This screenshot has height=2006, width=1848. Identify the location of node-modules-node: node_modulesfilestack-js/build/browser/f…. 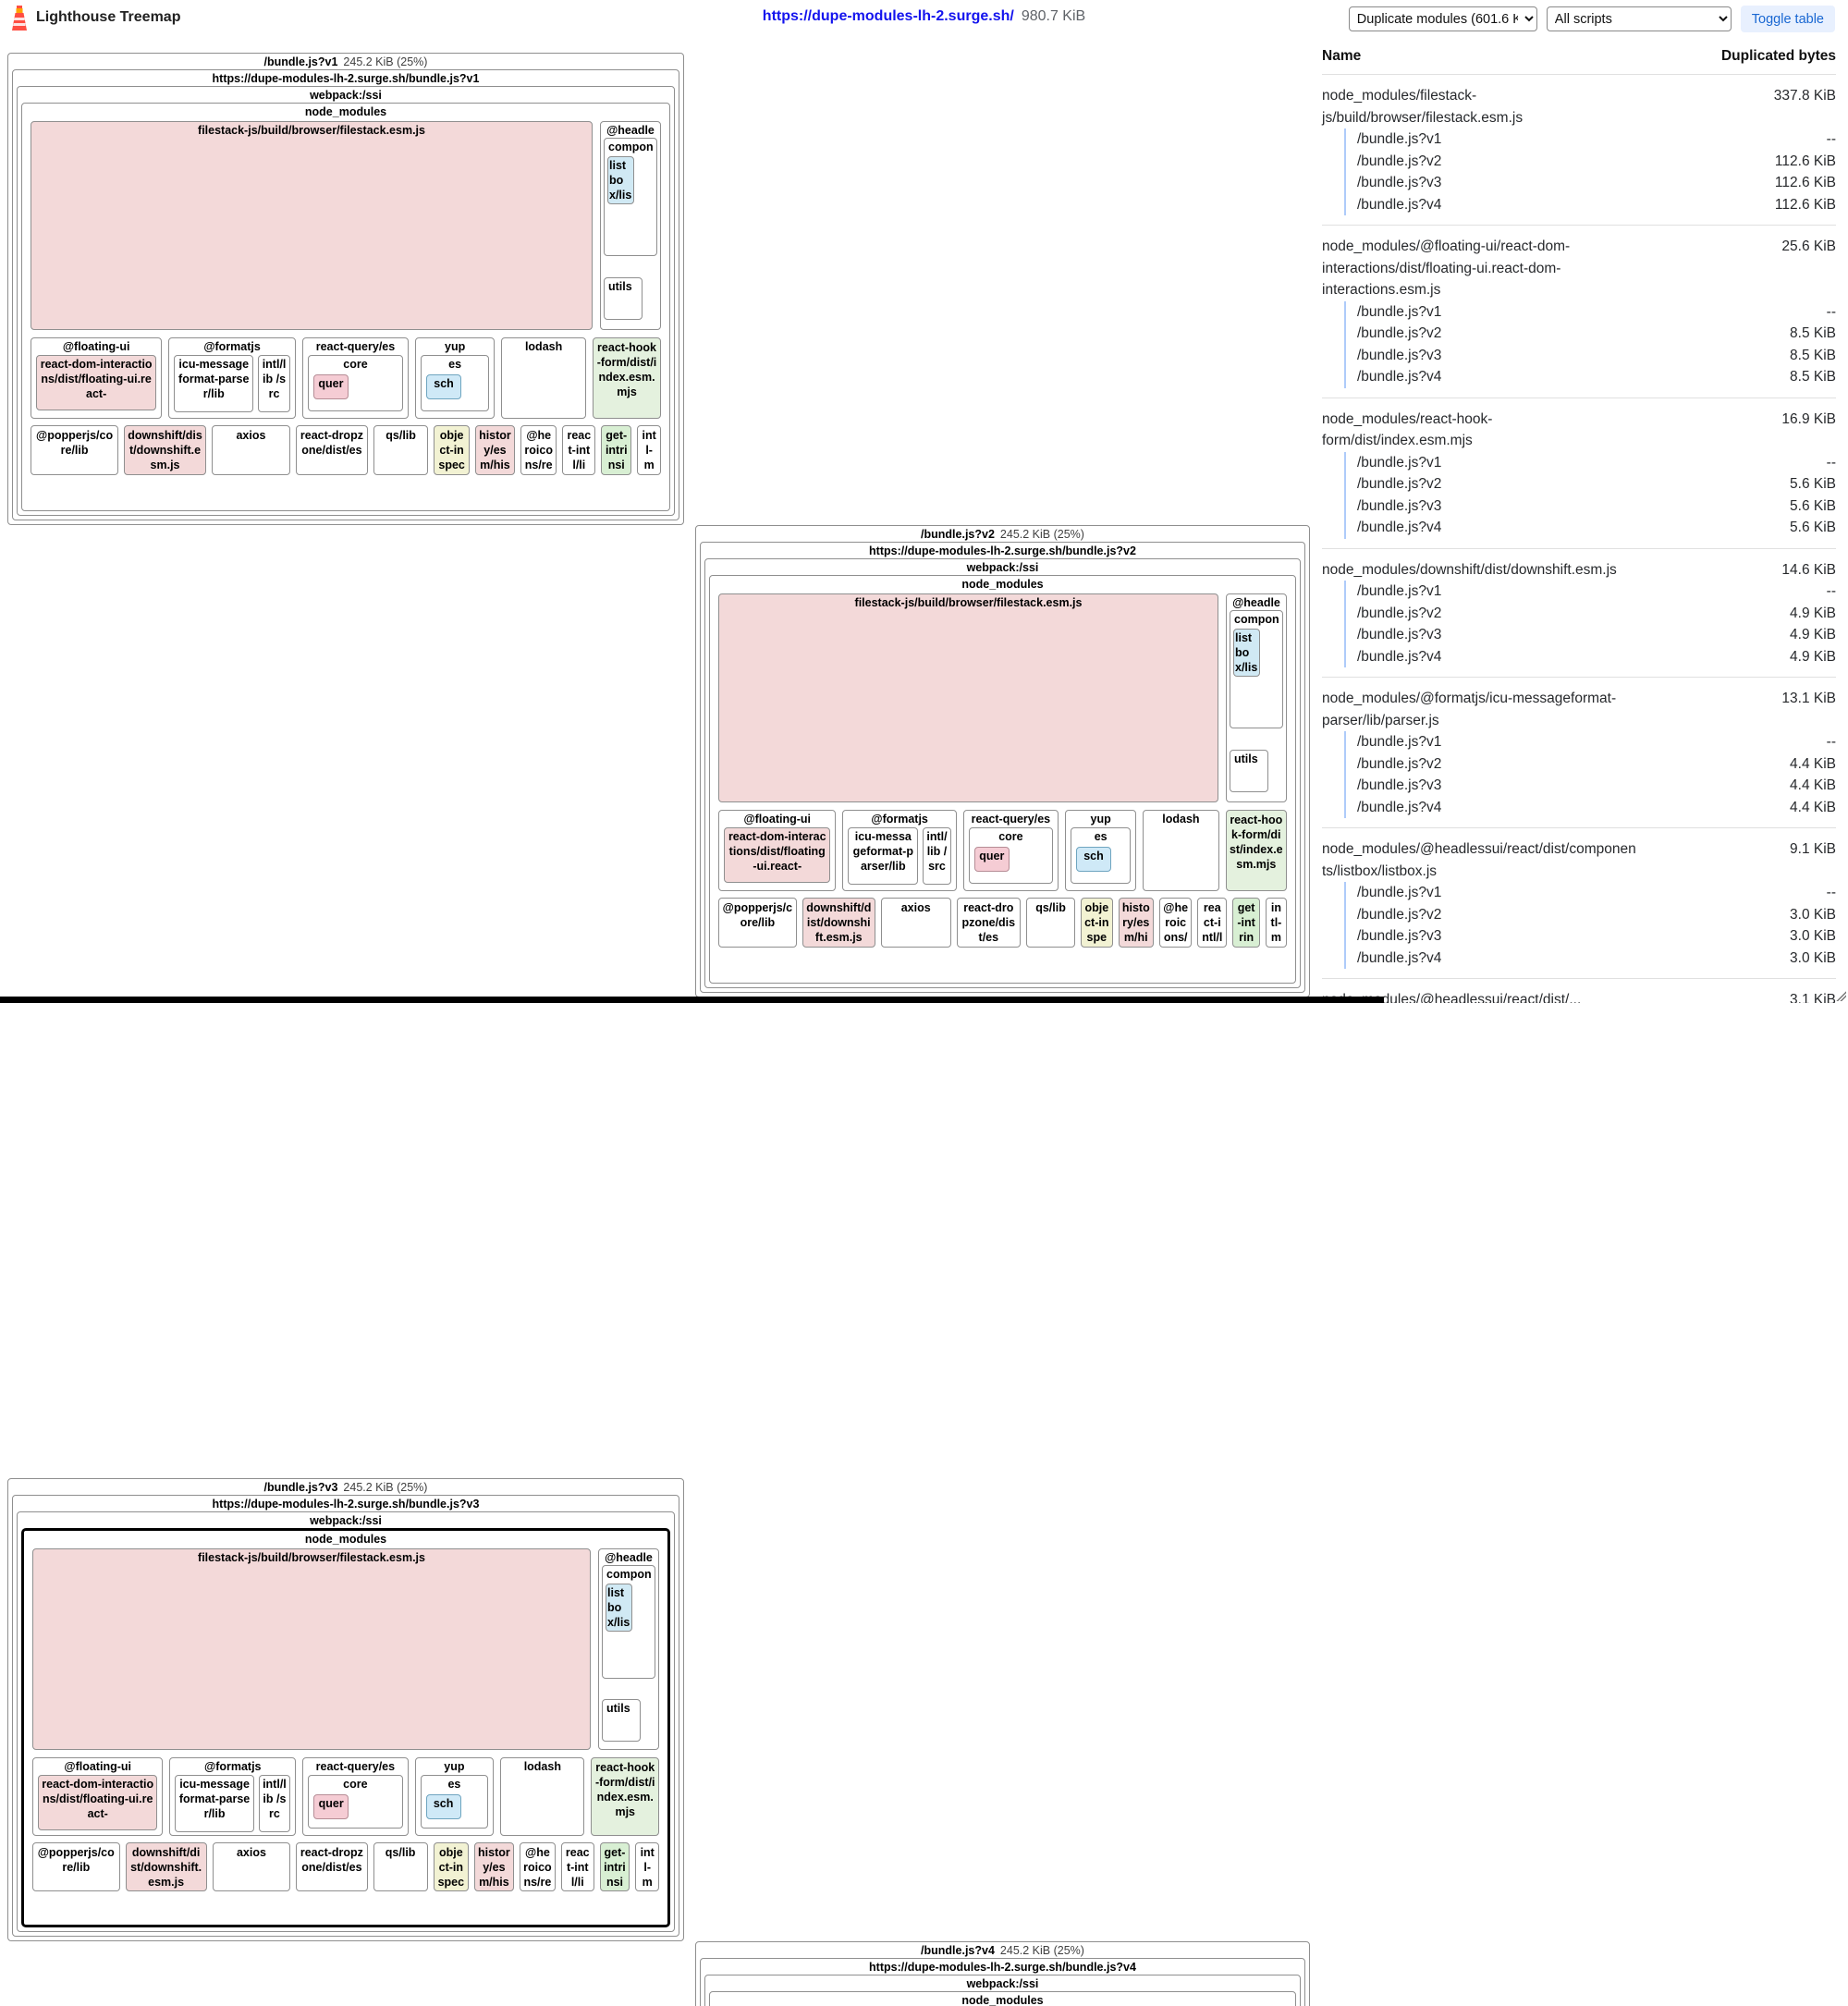
(1002, 1998).